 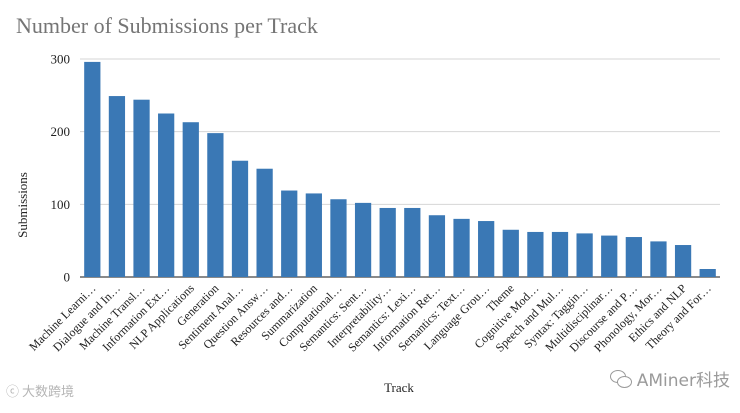 I want to click on x-axis-label: Track, so click(x=399, y=387).